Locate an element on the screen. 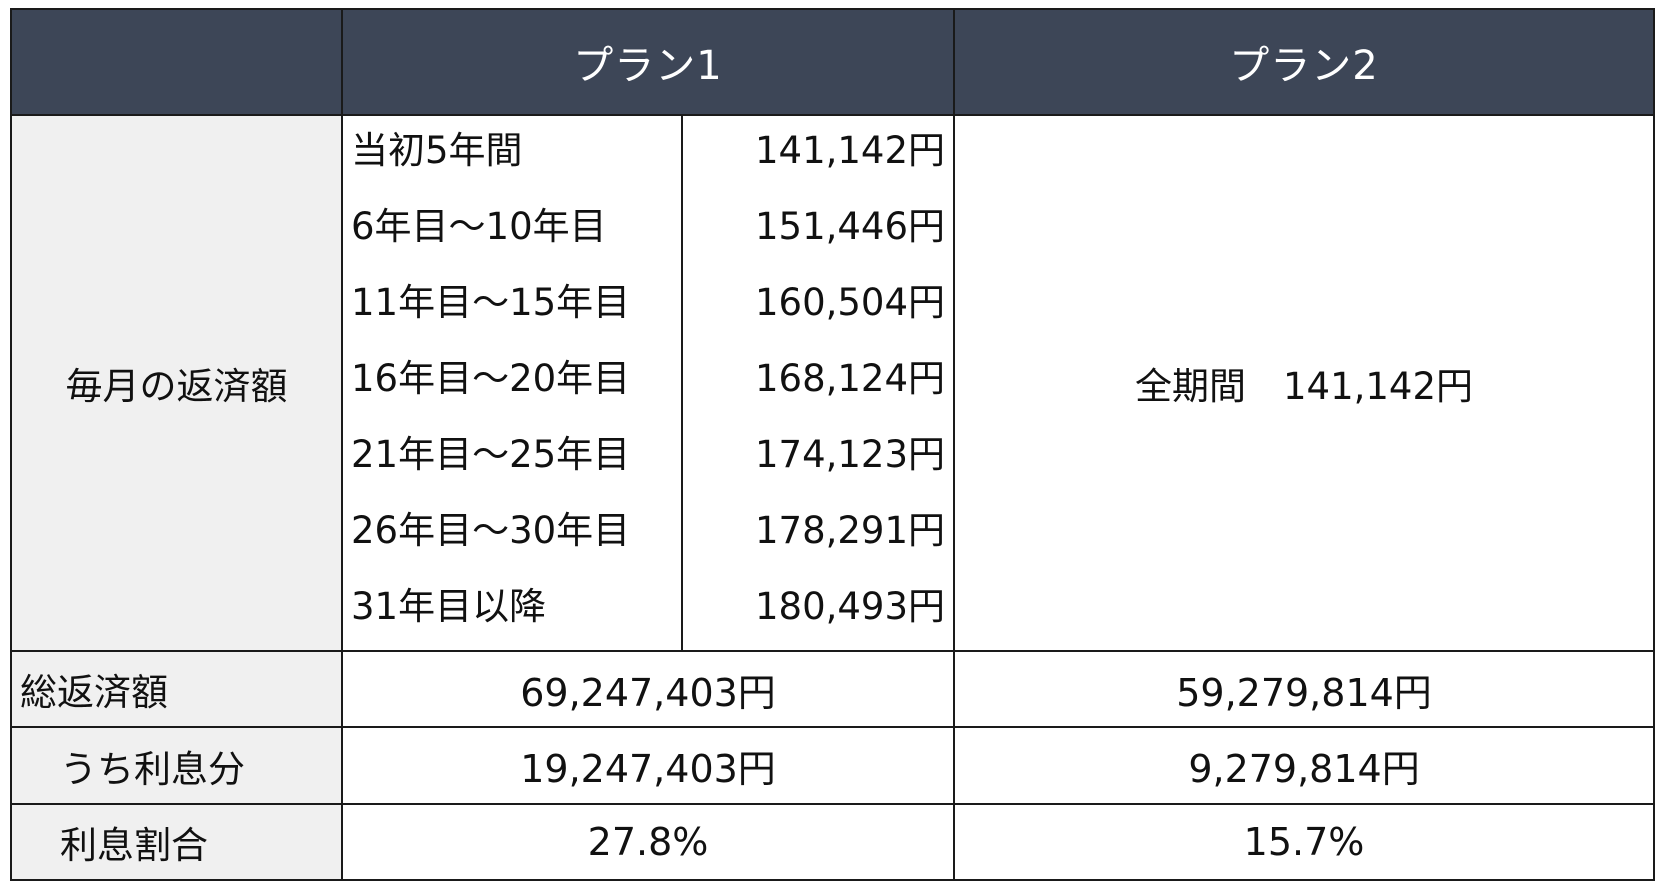  interest-ratio-label: 利息割合 is located at coordinates (176, 842).